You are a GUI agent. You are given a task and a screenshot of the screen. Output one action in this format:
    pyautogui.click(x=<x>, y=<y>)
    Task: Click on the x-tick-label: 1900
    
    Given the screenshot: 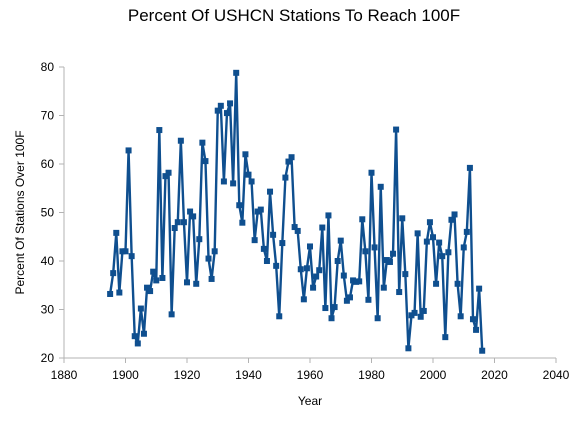 What is the action you would take?
    pyautogui.click(x=125, y=375)
    